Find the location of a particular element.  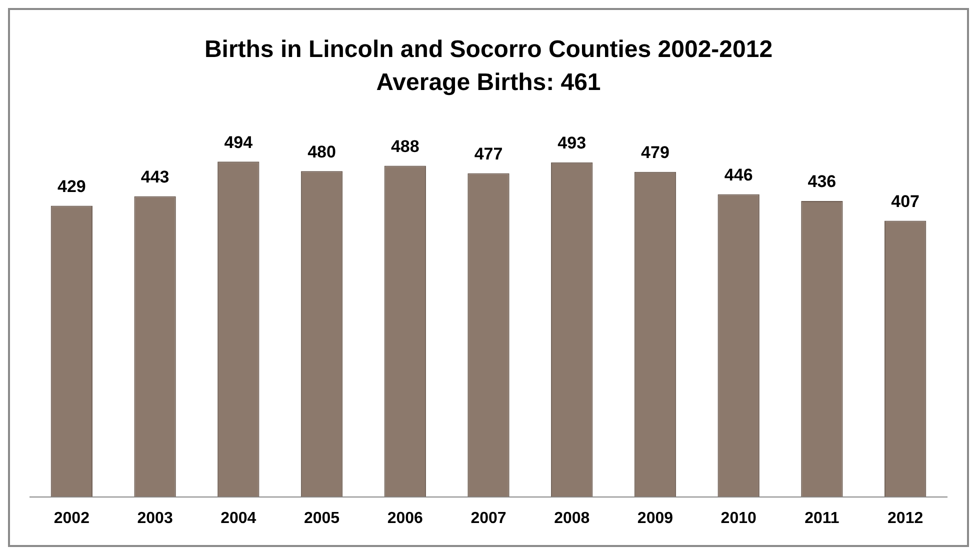

x-tick-label: 2011 is located at coordinates (822, 518).